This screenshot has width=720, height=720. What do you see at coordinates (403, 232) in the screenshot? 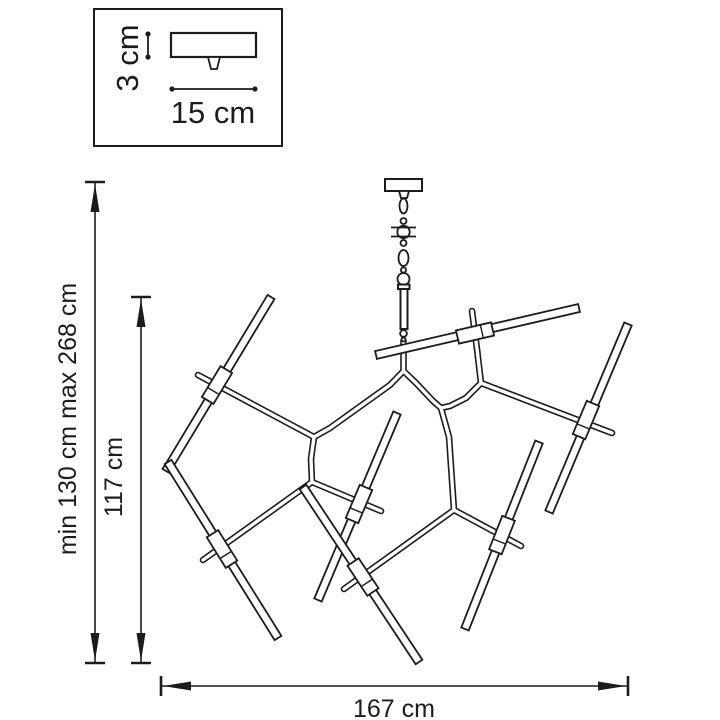
I see `adjuster-ring` at bounding box center [403, 232].